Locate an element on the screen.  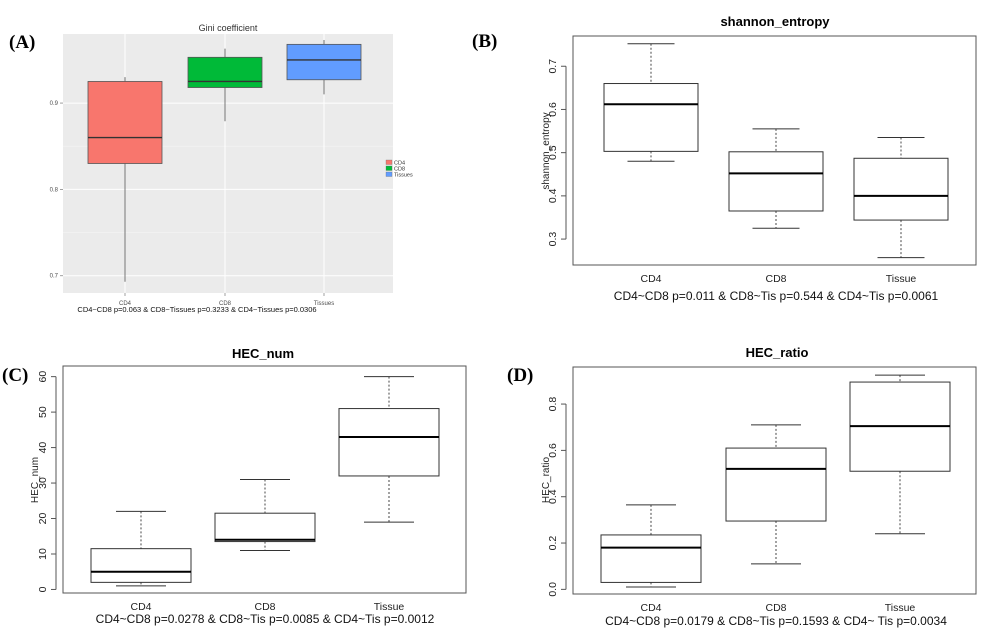
legend-entry: CD8 is located at coordinates (399, 169).